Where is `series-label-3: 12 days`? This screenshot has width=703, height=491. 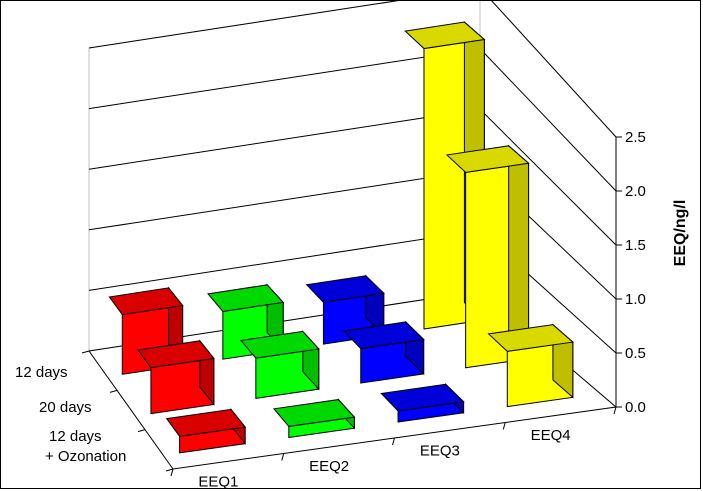
series-label-3: 12 days is located at coordinates (75, 436).